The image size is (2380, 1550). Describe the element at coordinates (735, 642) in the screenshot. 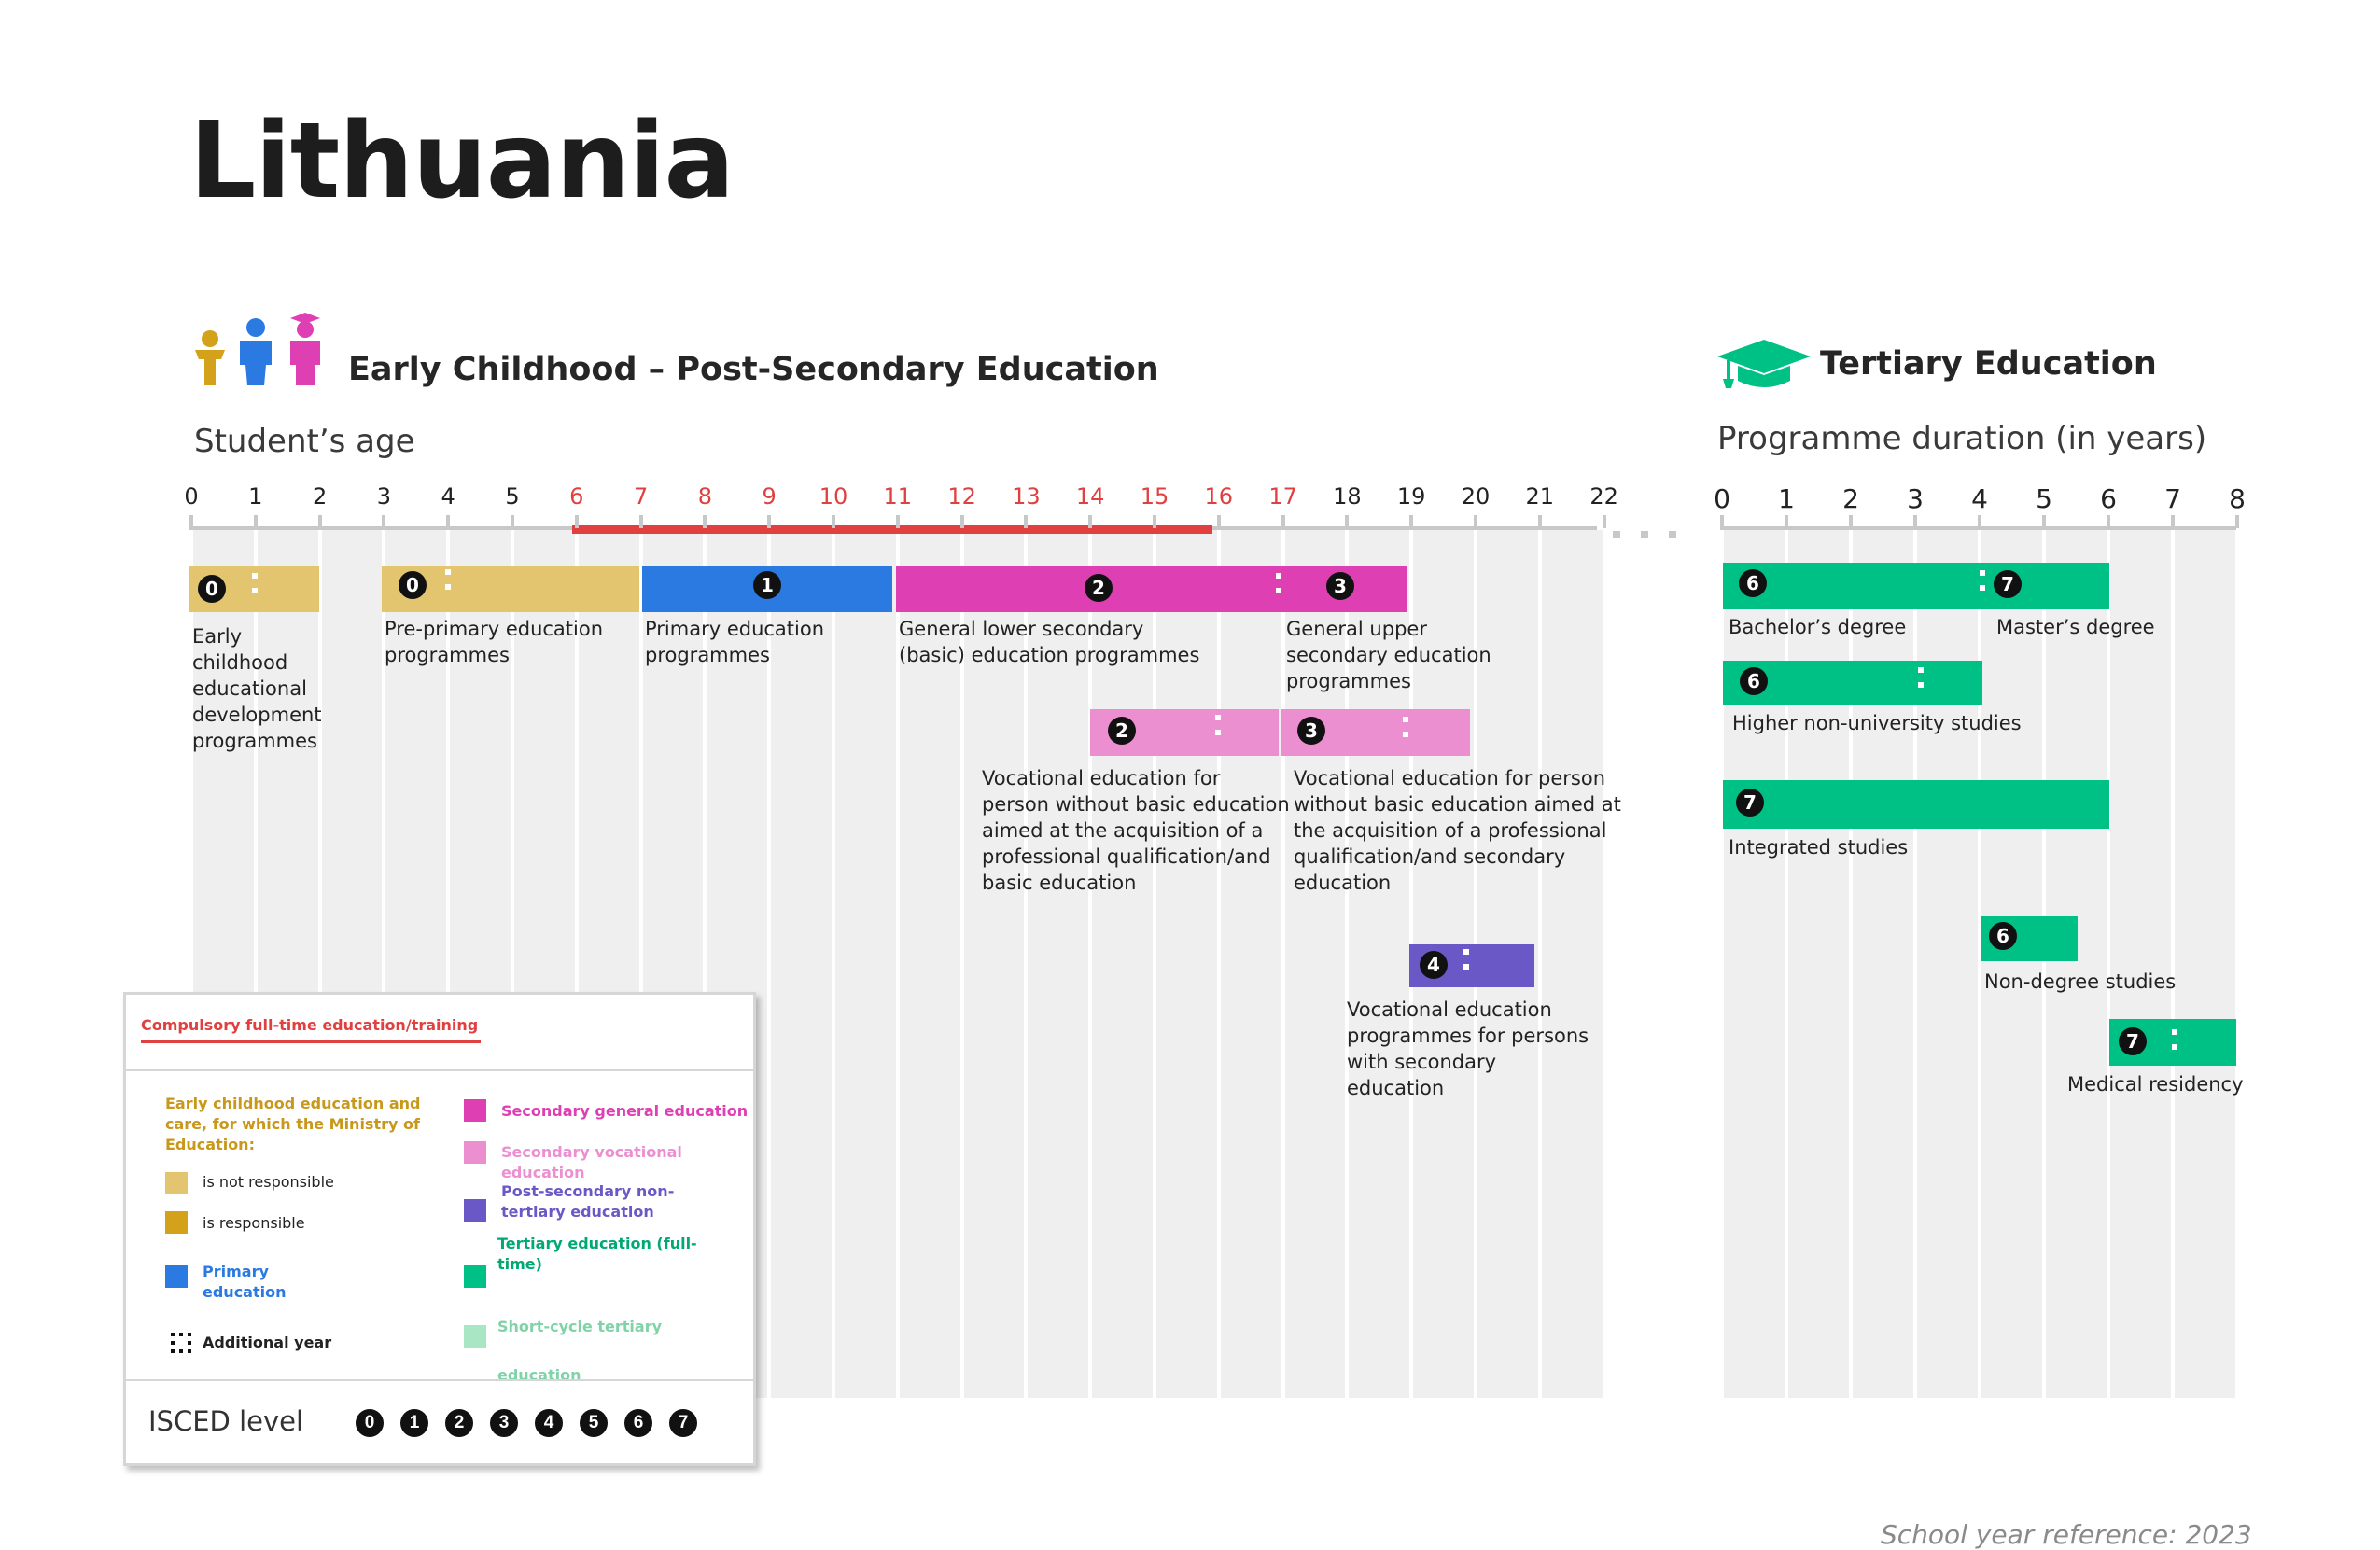

I see `primary-label: Primary education programmes` at that location.